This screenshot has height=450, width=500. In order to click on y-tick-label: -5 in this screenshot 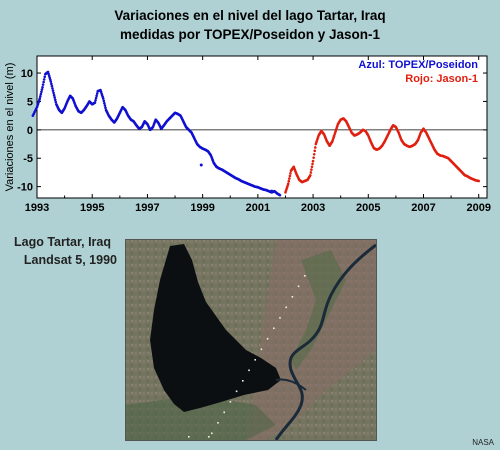, I will do `click(28, 159)`.